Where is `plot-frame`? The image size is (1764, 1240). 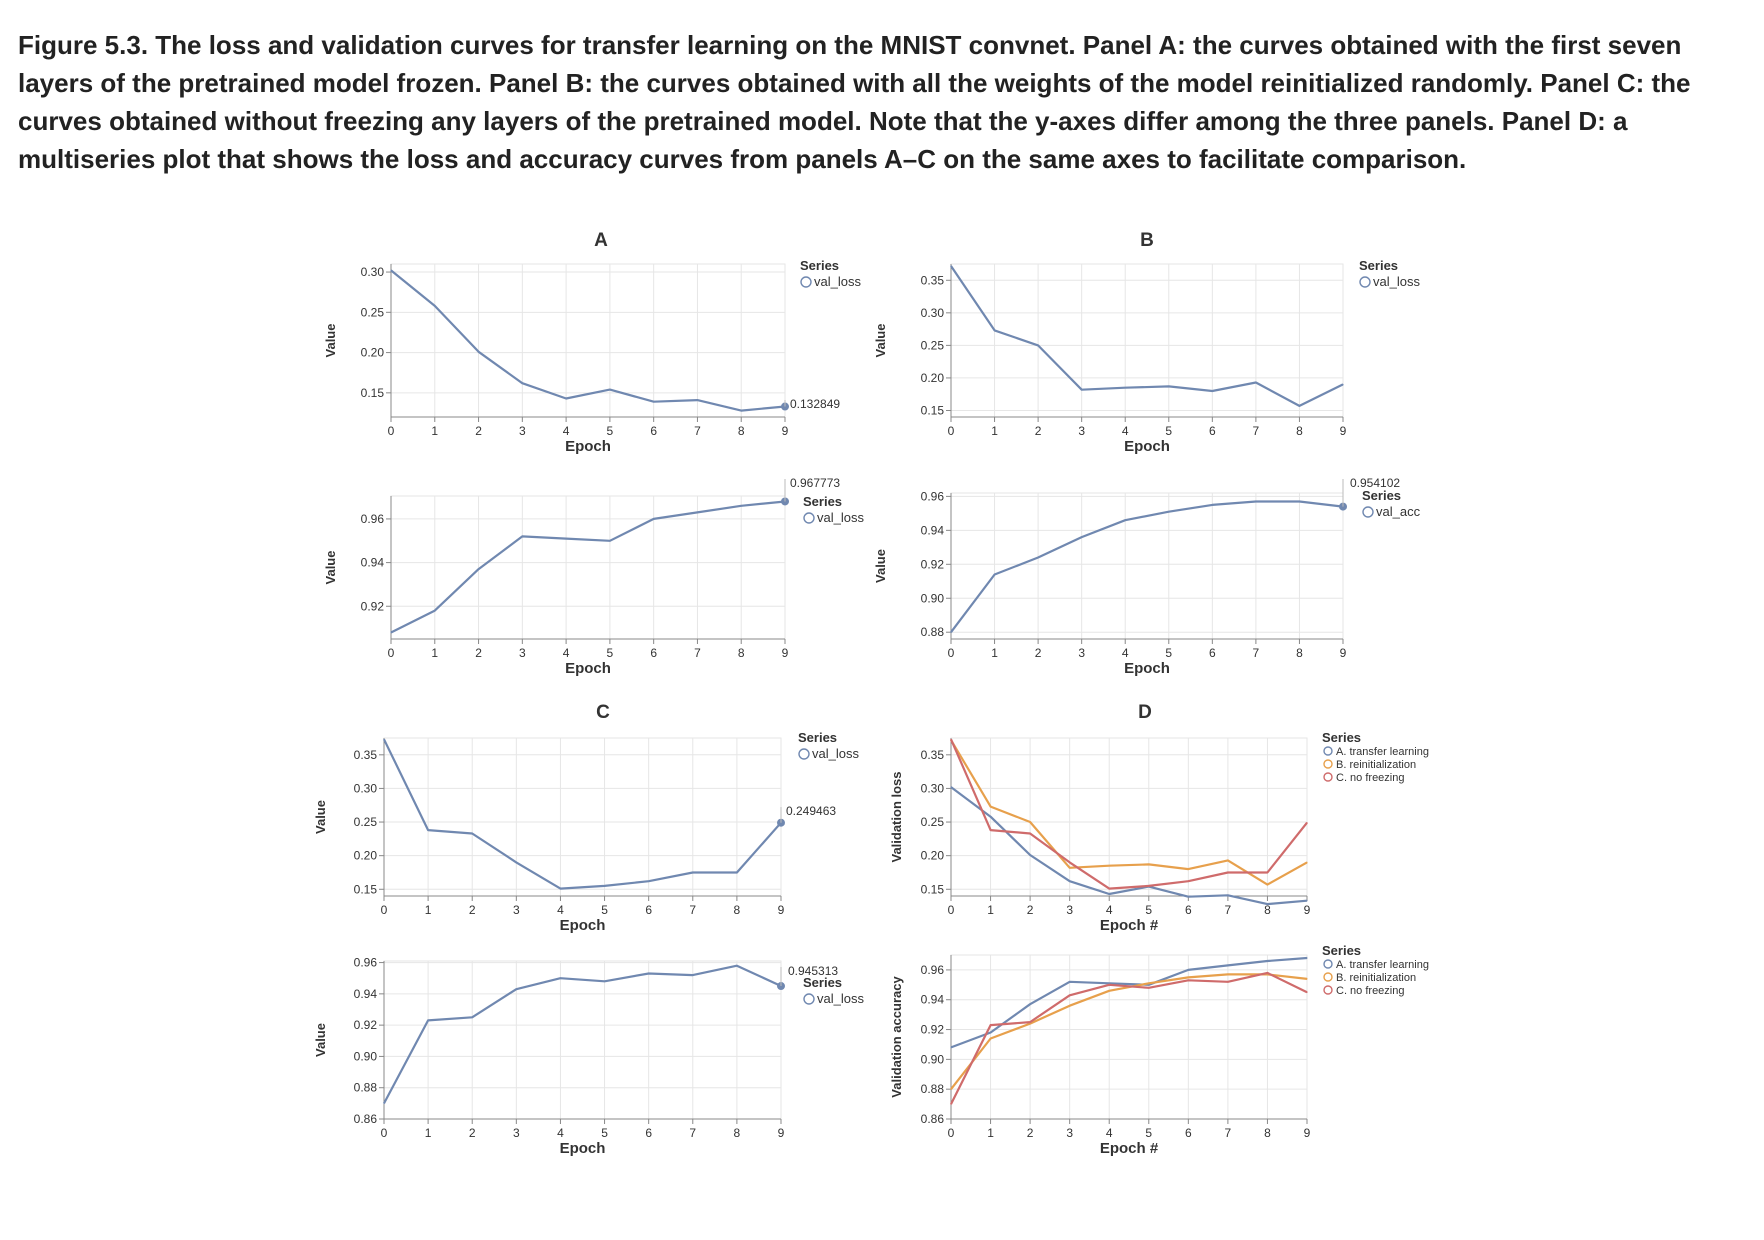 plot-frame is located at coordinates (1147, 340).